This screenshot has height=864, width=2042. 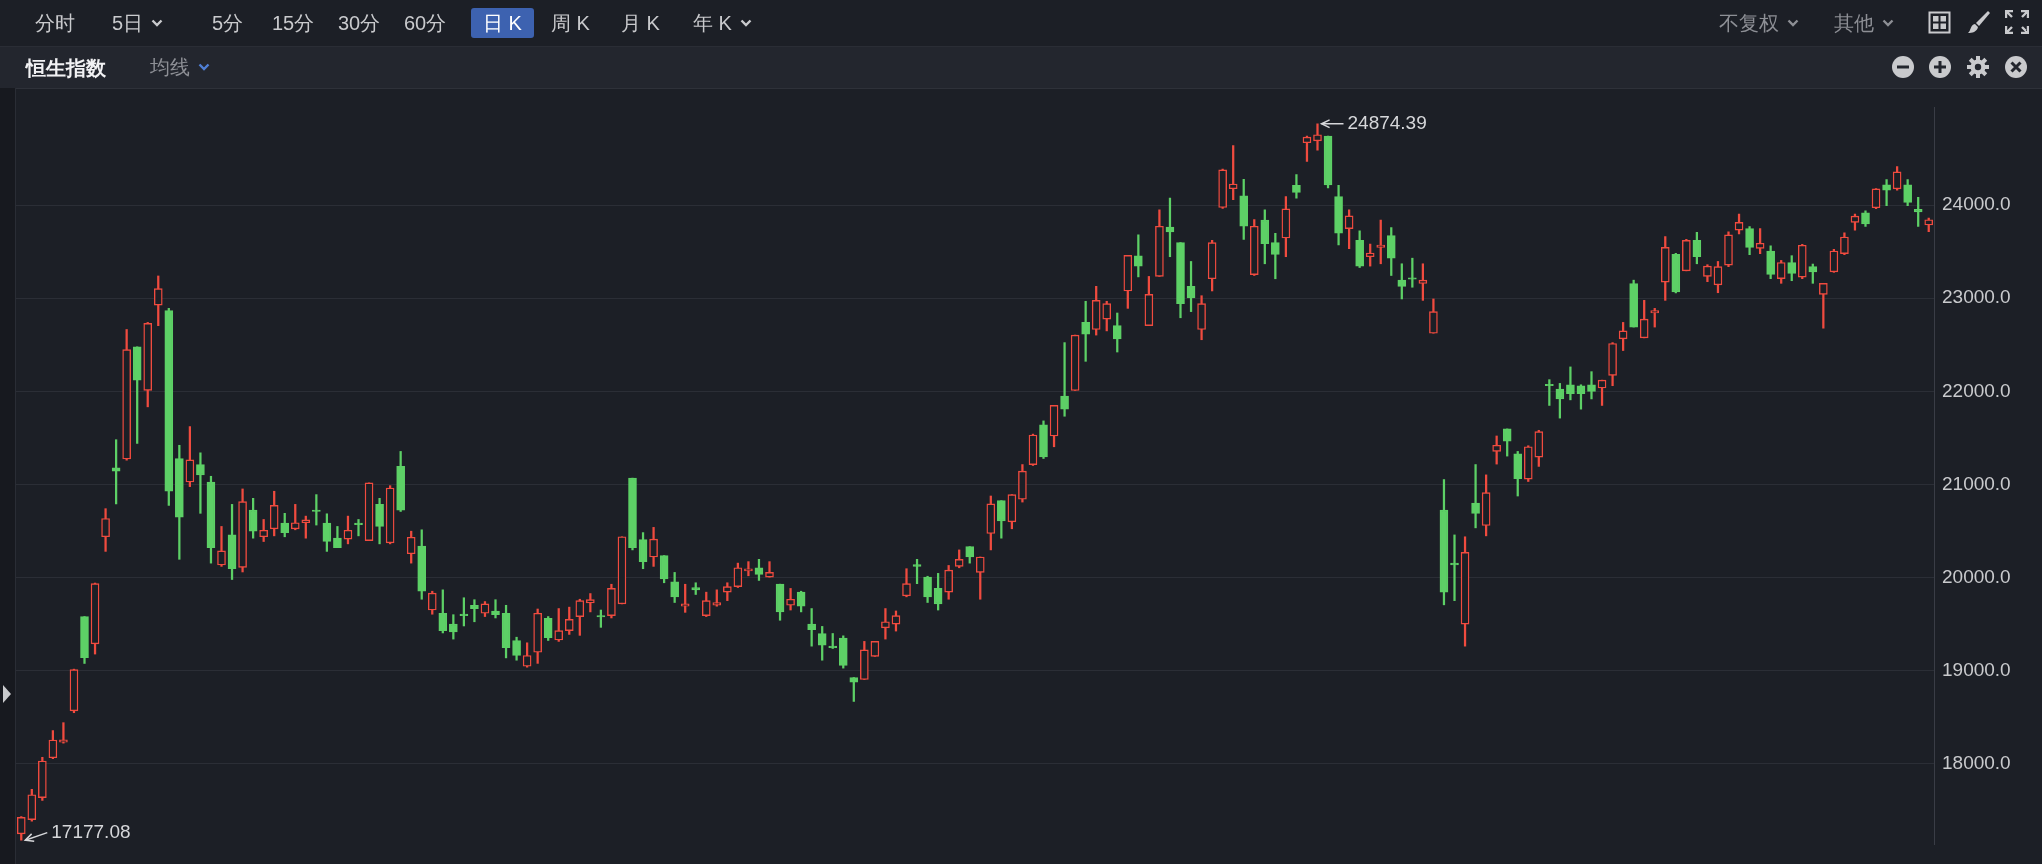 I want to click on y-tick-label: 18000.0, so click(x=1976, y=762).